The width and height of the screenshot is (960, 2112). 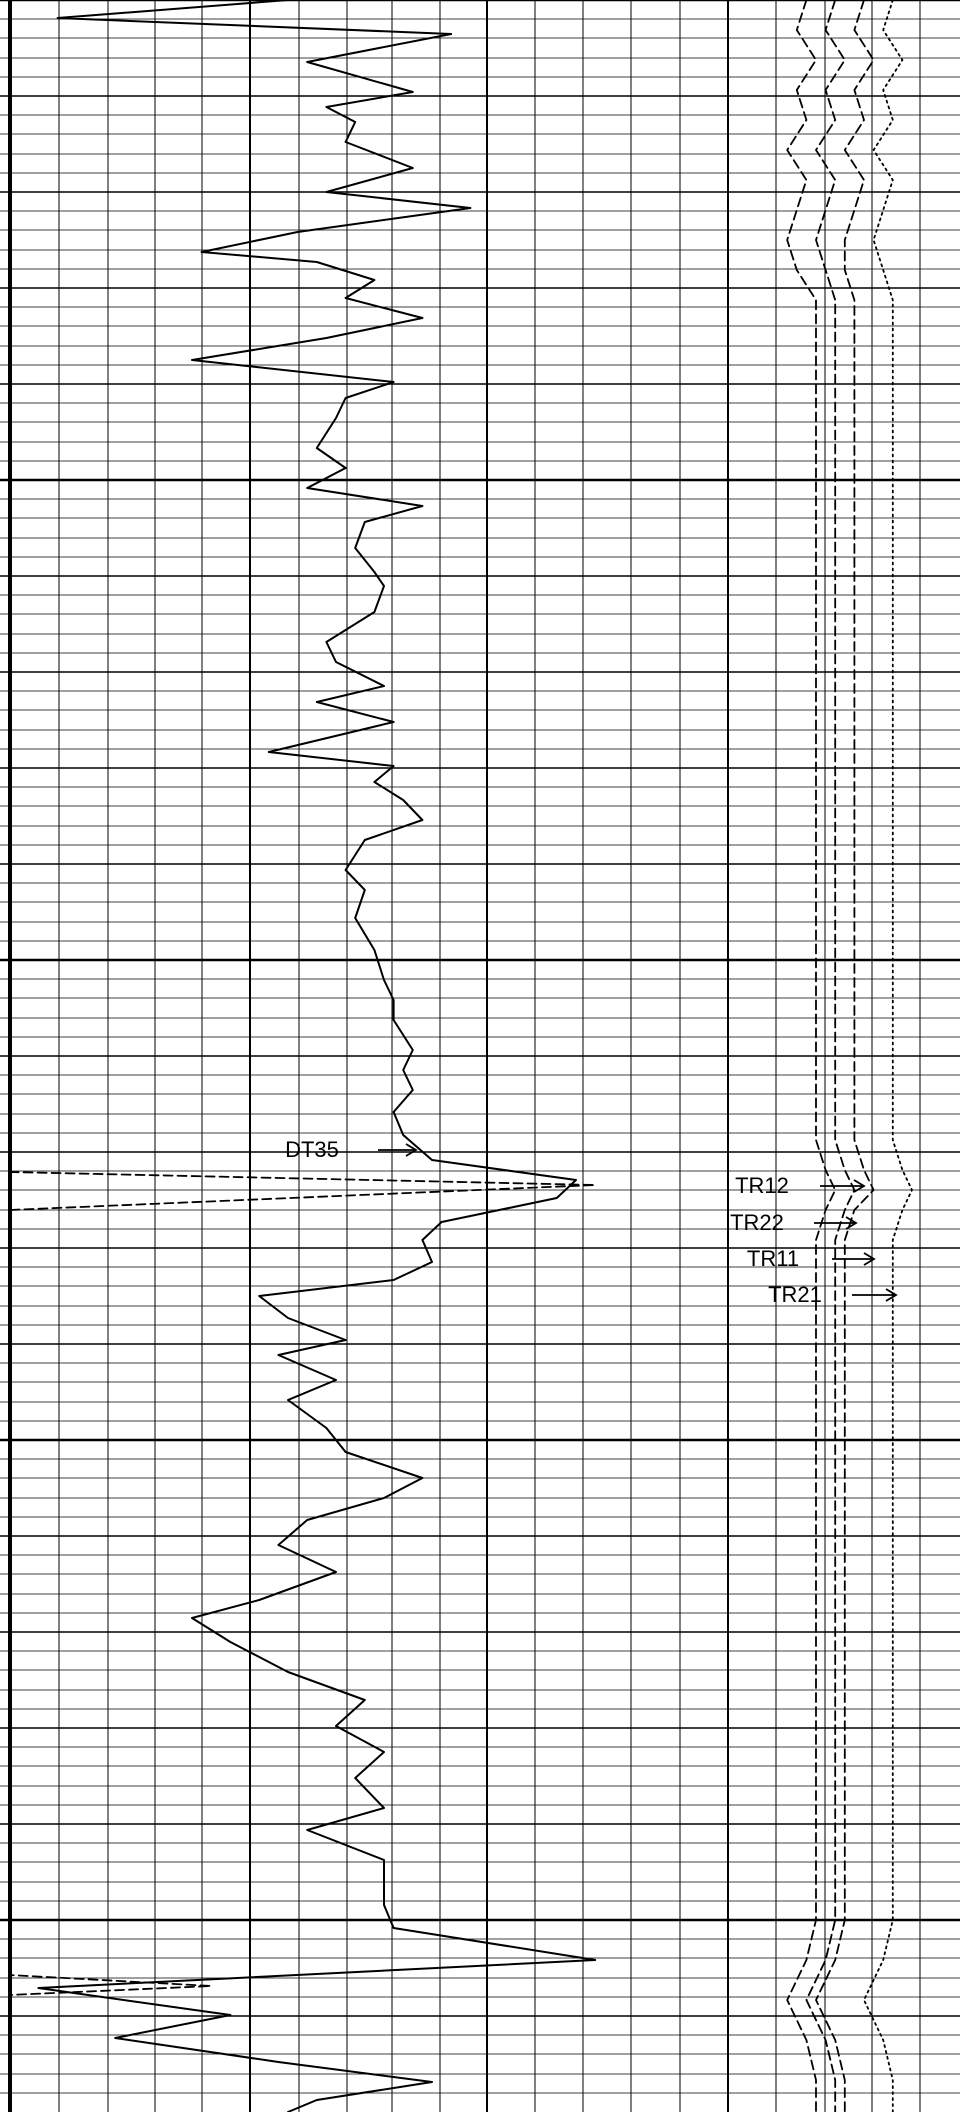 What do you see at coordinates (773, 1258) in the screenshot?
I see `curve-label-tr11: TR11` at bounding box center [773, 1258].